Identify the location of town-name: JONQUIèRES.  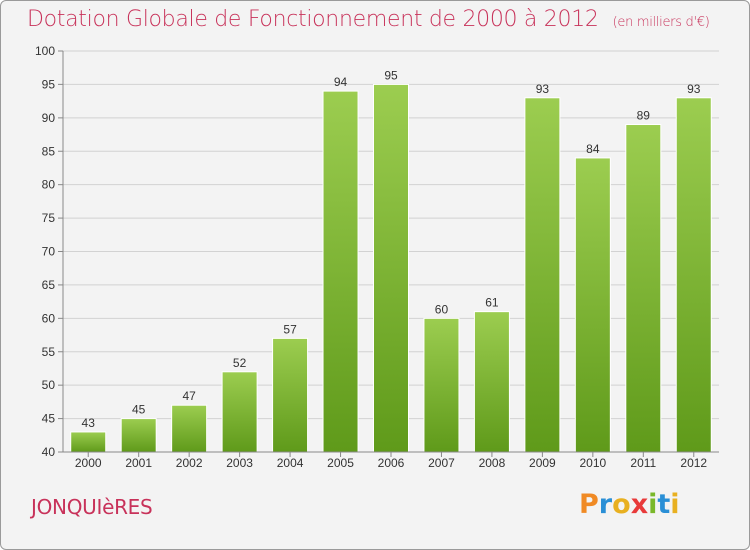
(92, 507).